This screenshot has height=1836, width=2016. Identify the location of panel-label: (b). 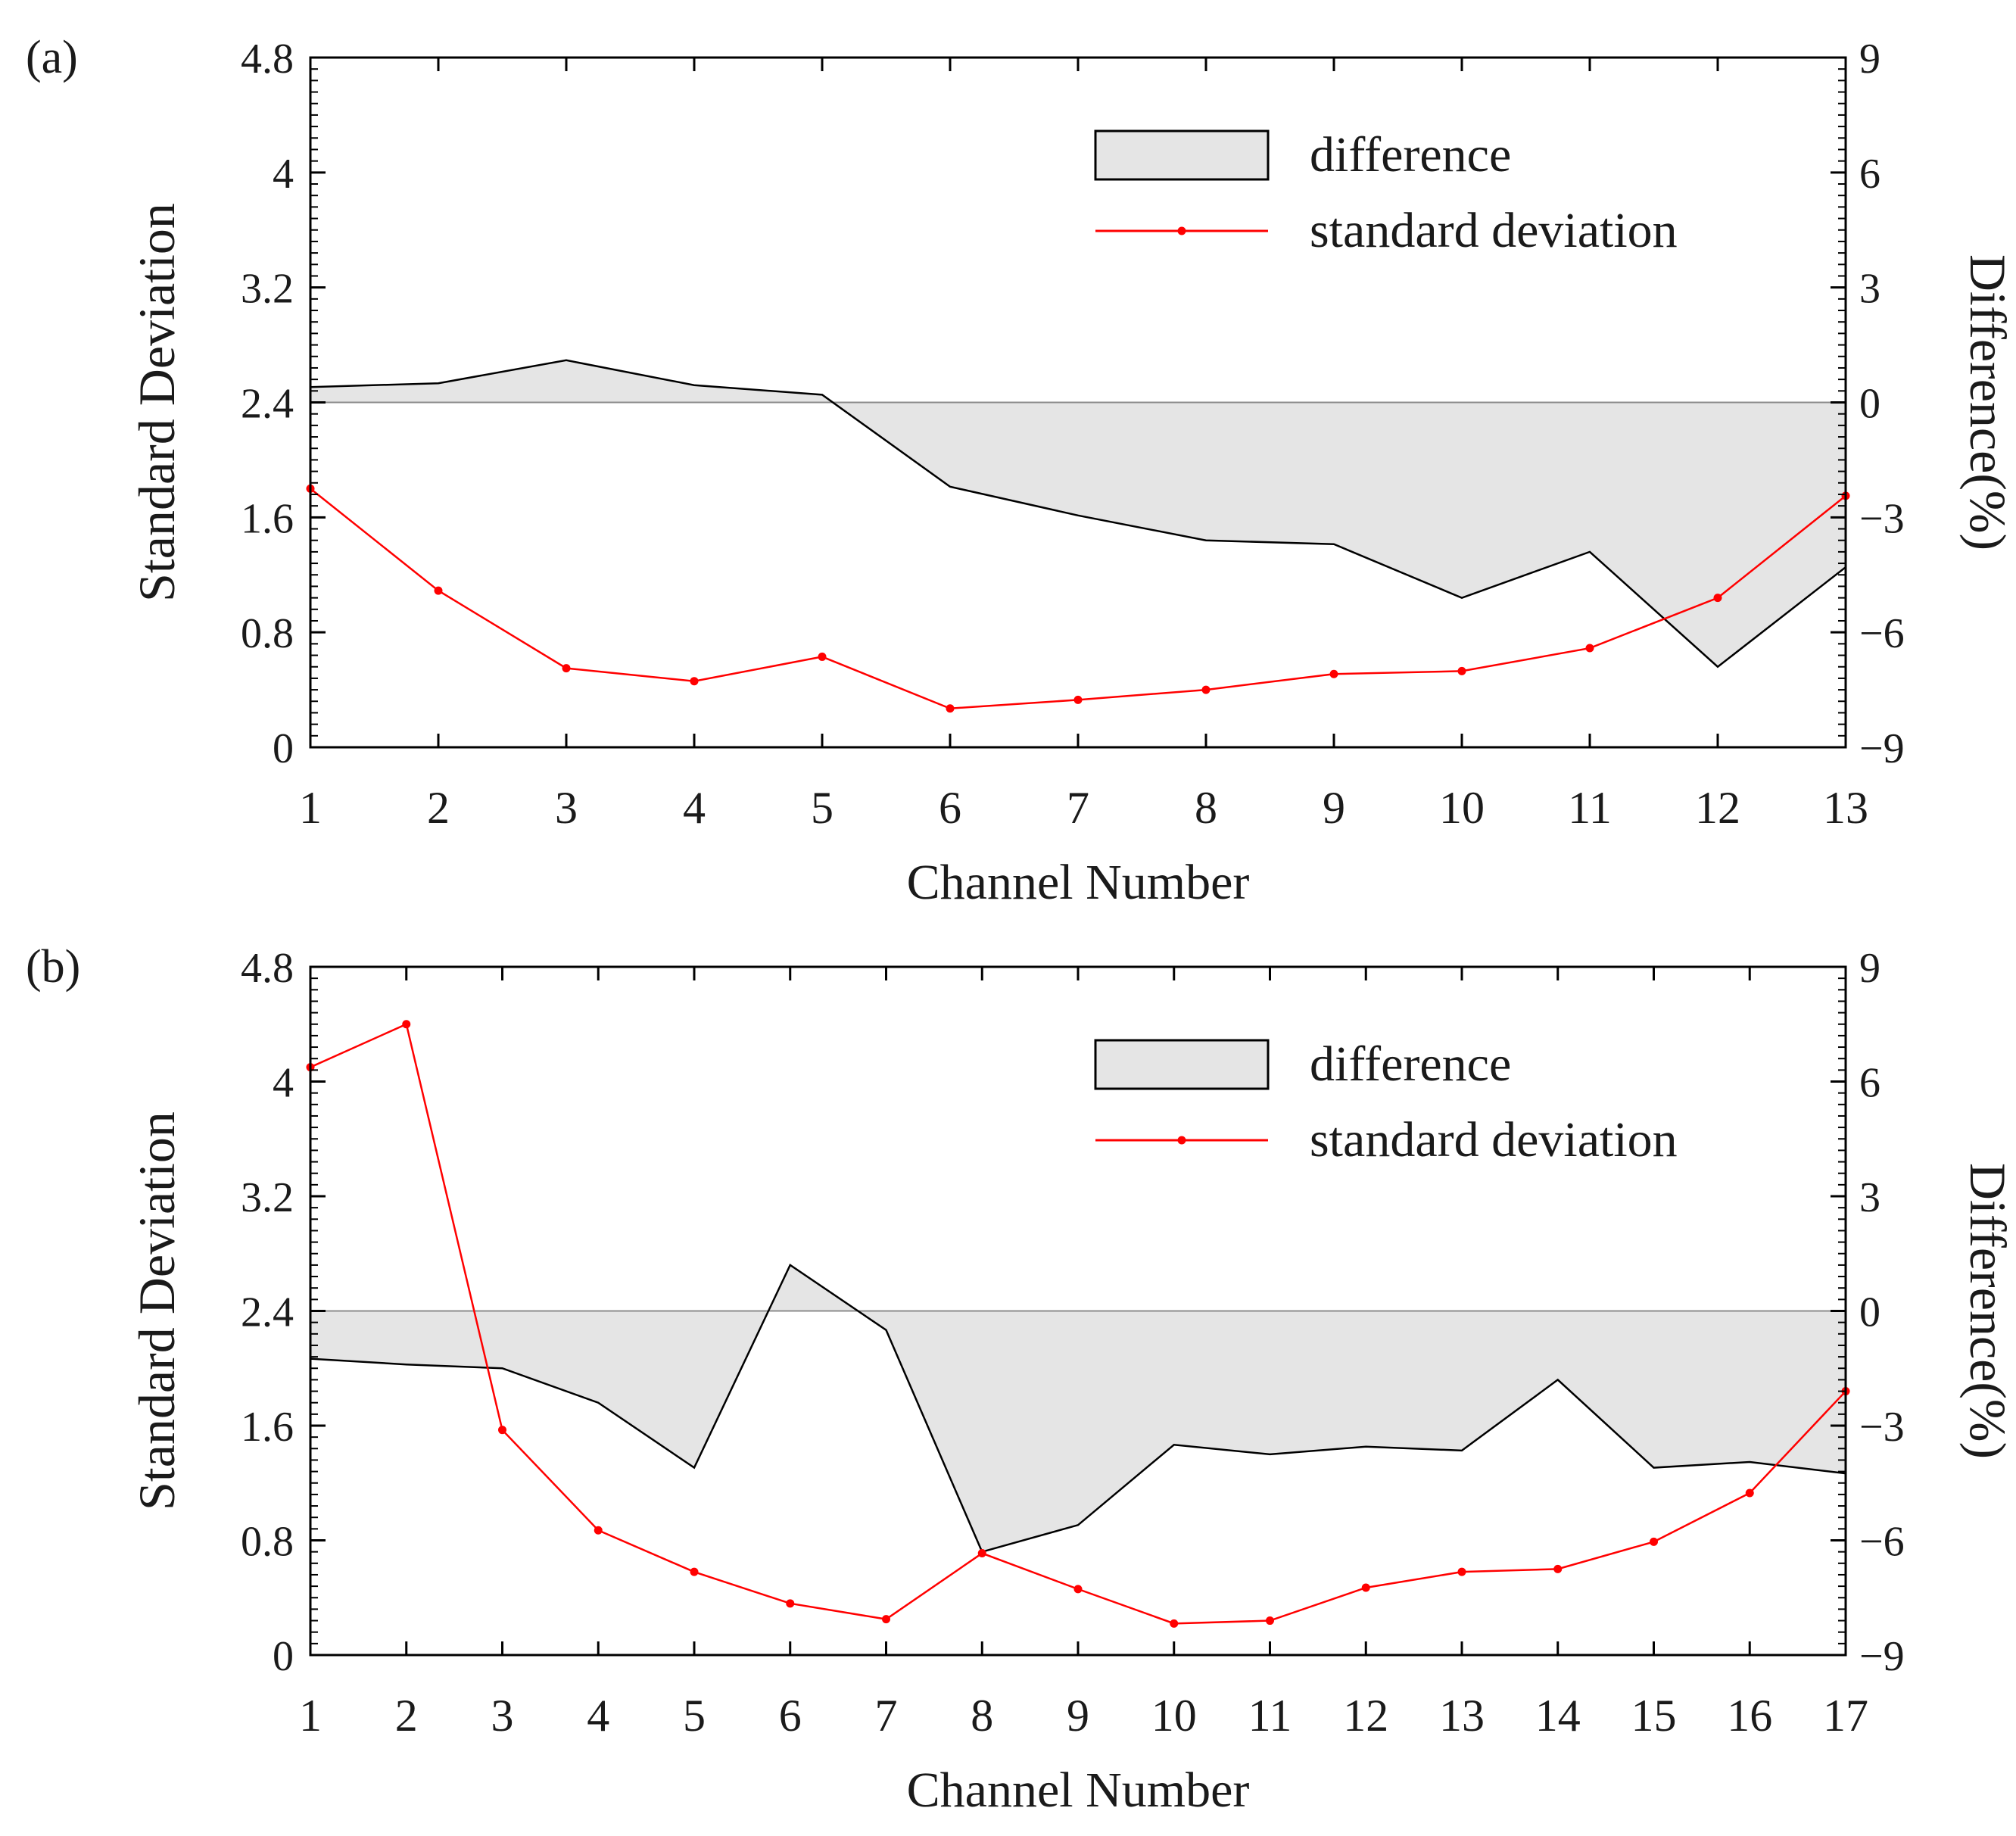
(53, 967).